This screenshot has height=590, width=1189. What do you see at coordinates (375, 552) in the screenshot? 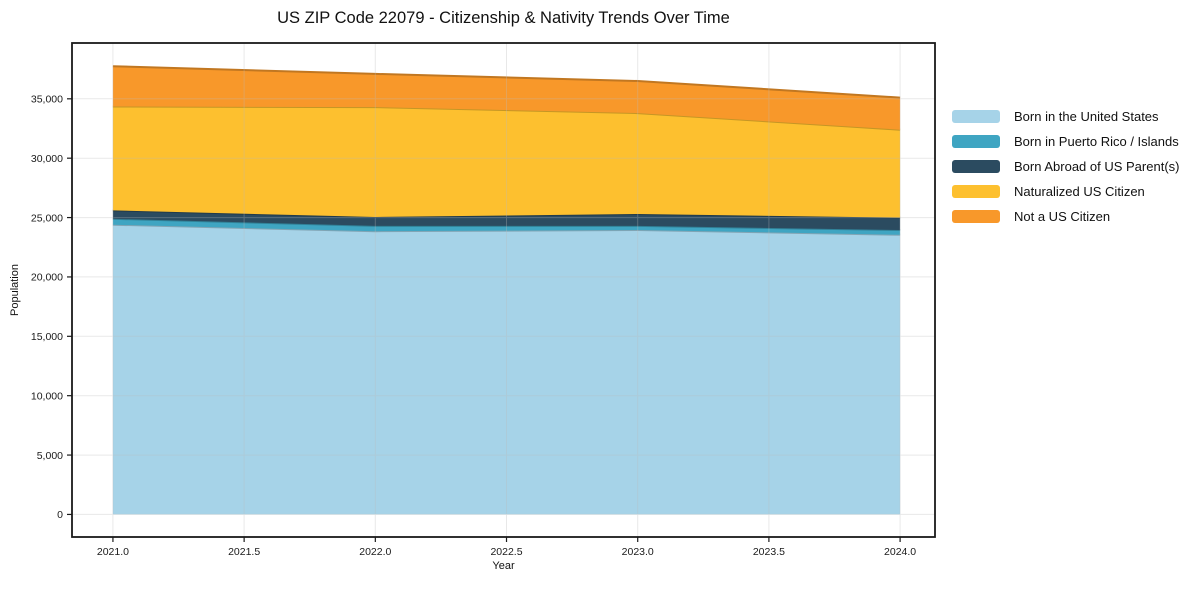
I see `x-tick-label: 2022.0` at bounding box center [375, 552].